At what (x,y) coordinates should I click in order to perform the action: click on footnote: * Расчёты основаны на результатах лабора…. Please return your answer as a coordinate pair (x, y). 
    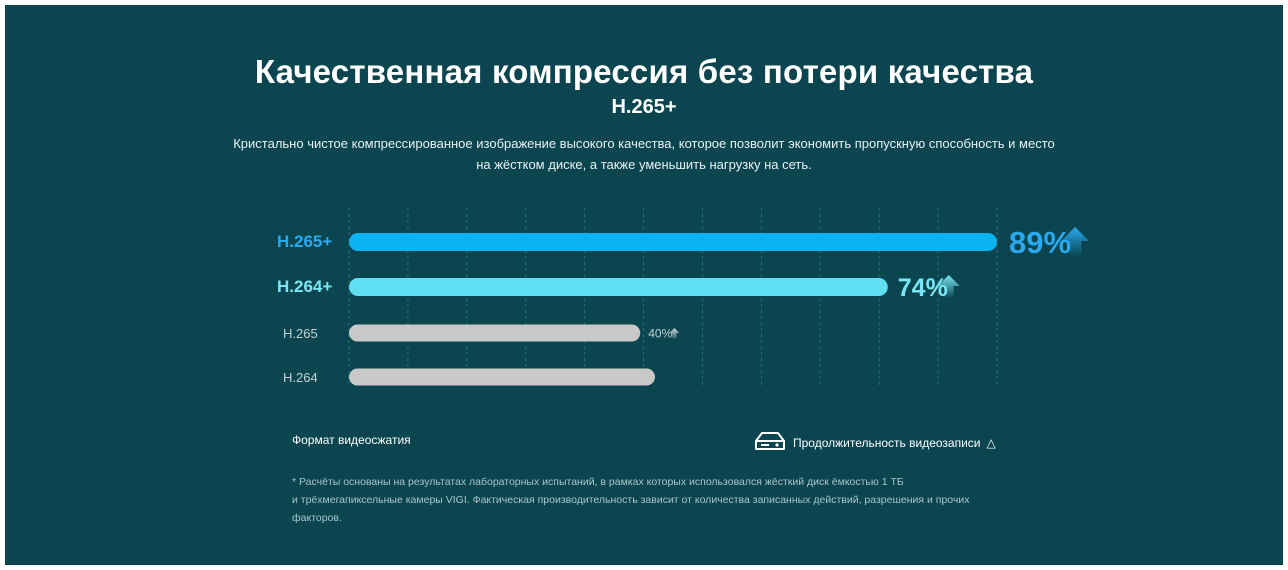
    Looking at the image, I should click on (657, 500).